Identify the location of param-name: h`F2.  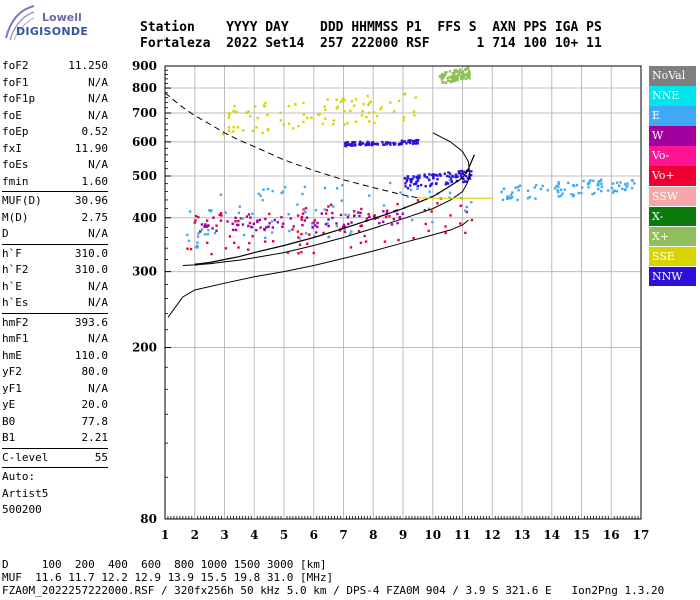
(15, 269).